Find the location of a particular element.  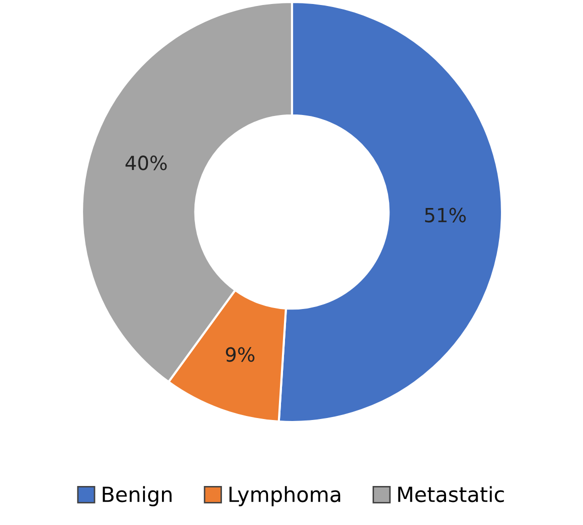

legend-label: Metastatic is located at coordinates (451, 494).